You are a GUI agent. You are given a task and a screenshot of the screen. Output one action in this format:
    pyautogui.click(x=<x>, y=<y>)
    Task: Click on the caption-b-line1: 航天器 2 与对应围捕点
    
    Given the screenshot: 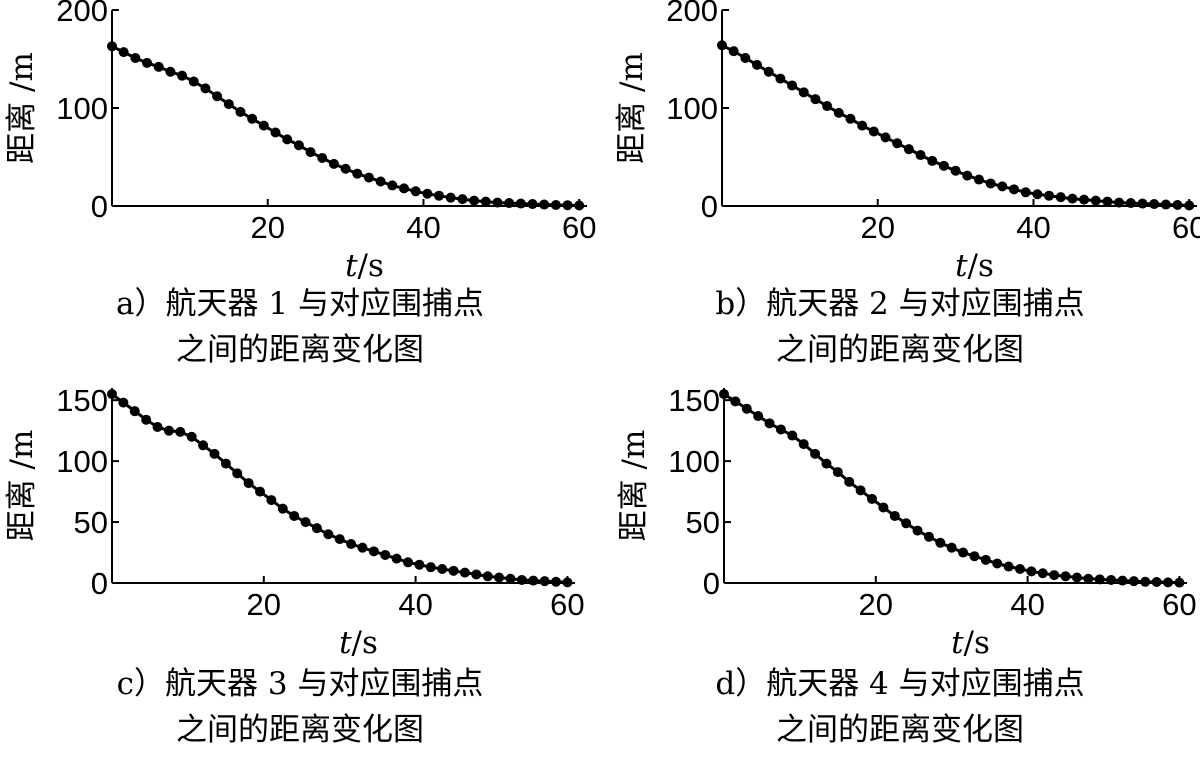 What is the action you would take?
    pyautogui.click(x=925, y=304)
    